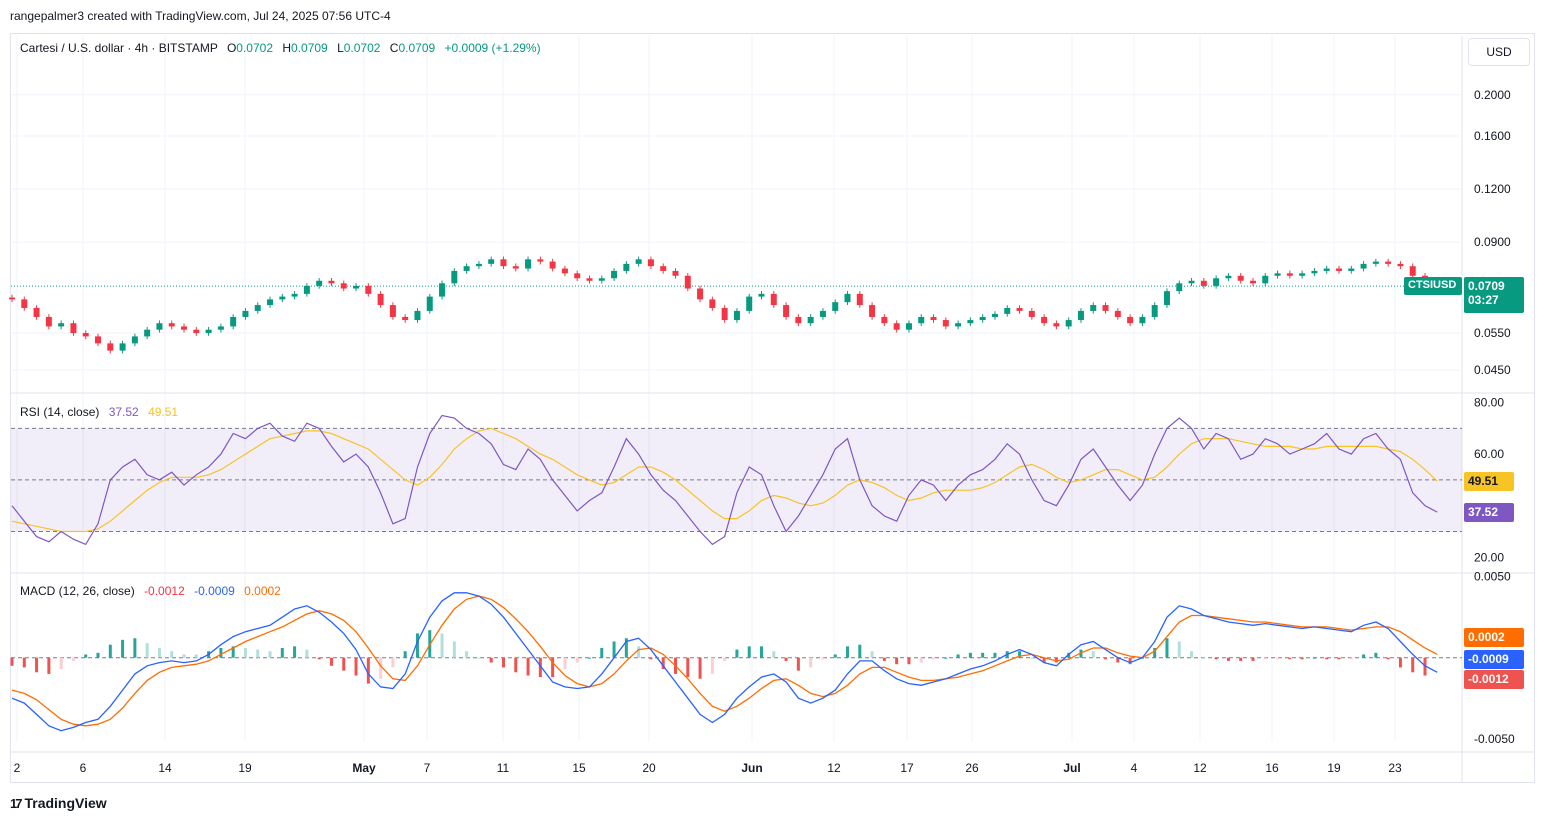 This screenshot has width=1545, height=823. Describe the element at coordinates (231, 48) in the screenshot. I see `open-label: O` at that location.